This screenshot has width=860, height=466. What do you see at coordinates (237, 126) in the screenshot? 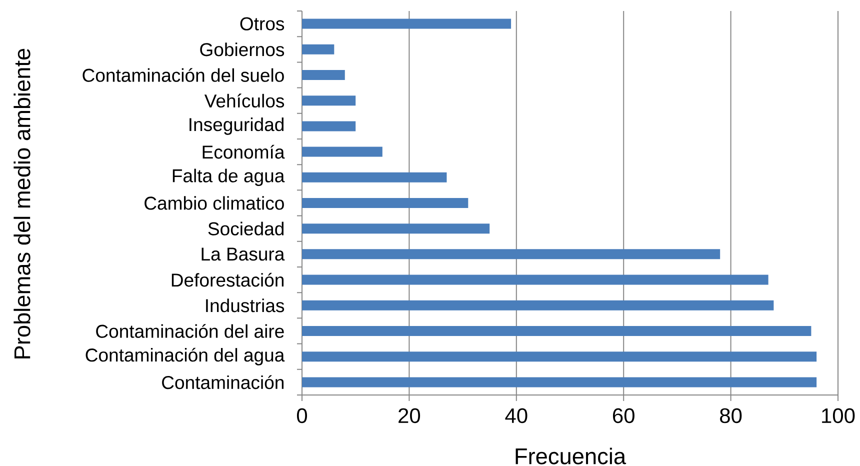
I see `y-tick-label: Inseguridad` at bounding box center [237, 126].